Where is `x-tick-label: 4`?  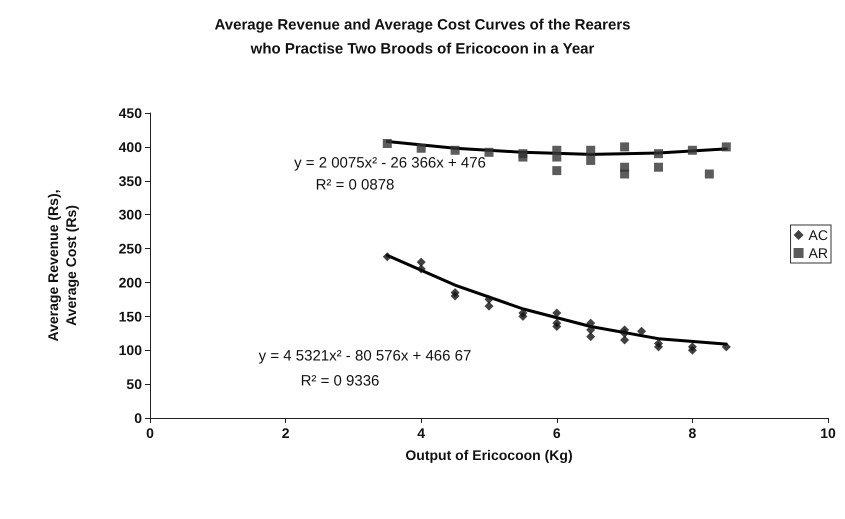
x-tick-label: 4 is located at coordinates (421, 433).